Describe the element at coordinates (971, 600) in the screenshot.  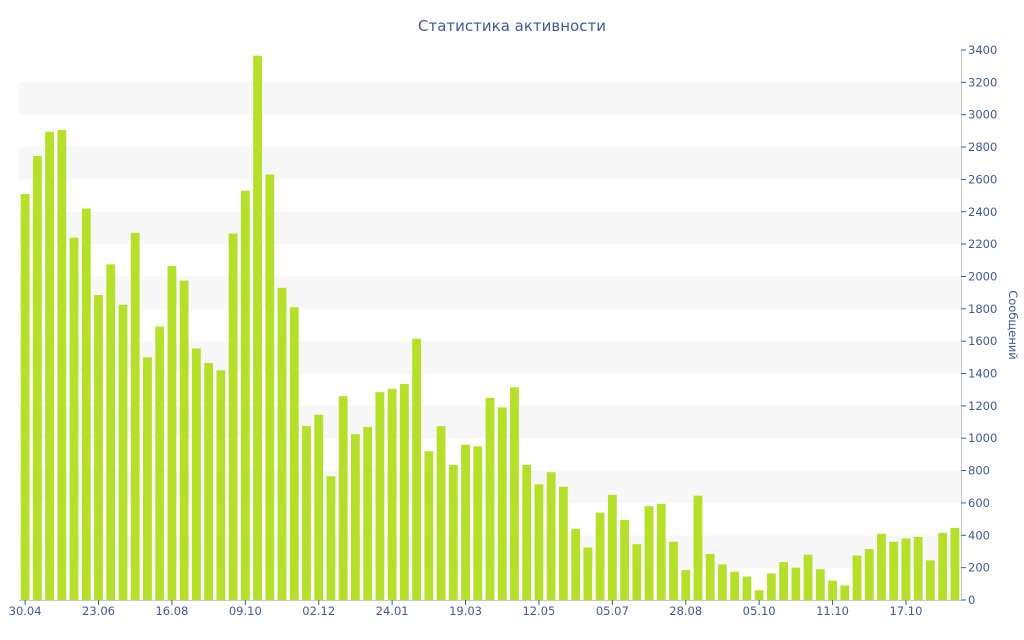
I see `y-tick-label: 0` at that location.